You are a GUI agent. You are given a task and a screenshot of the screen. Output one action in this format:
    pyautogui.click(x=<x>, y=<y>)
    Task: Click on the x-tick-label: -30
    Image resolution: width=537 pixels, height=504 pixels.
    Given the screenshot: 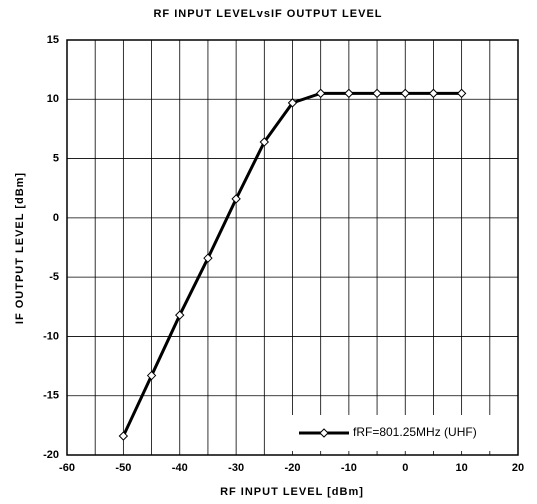 What is the action you would take?
    pyautogui.click(x=236, y=468)
    